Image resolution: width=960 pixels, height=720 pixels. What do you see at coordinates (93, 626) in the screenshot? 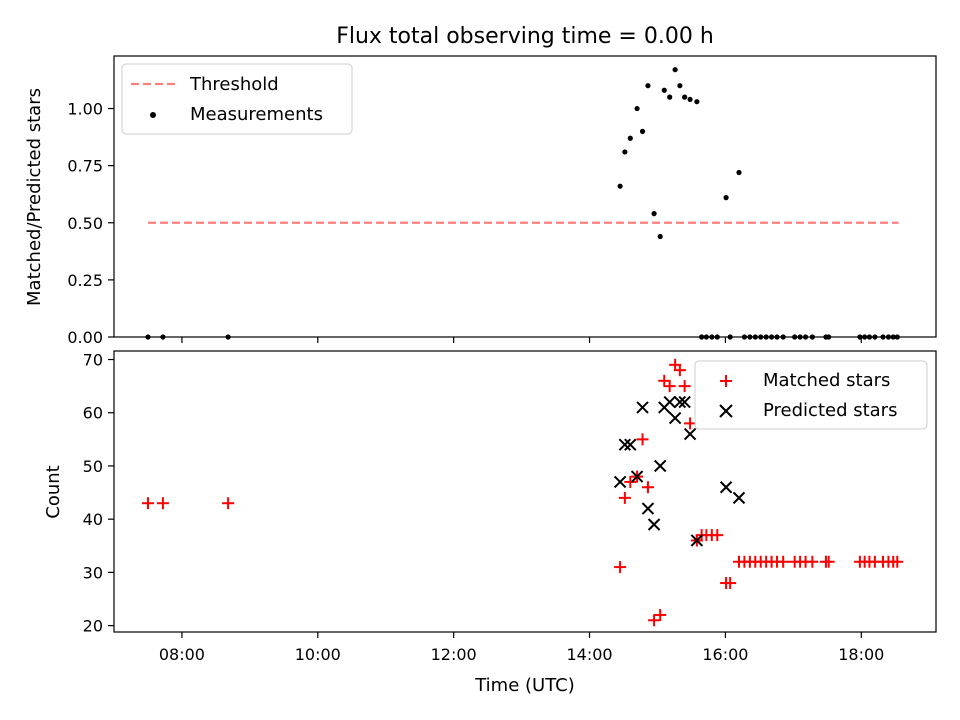
I see `bottom-y-tick-label: 20` at bounding box center [93, 626].